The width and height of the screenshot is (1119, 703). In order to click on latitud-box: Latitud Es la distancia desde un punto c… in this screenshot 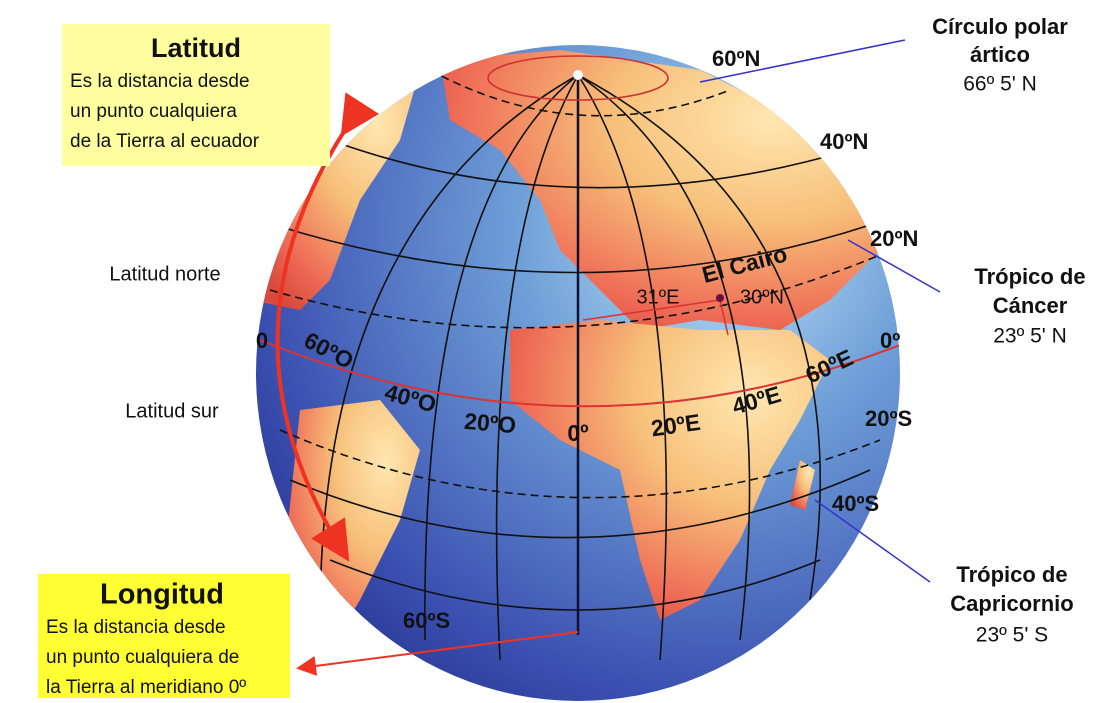, I will do `click(196, 95)`.